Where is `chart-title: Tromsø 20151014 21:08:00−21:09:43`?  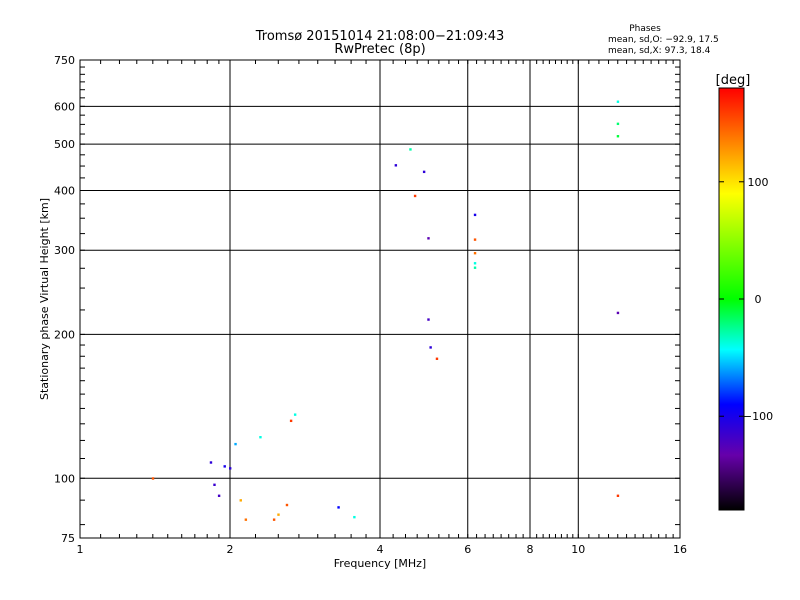 chart-title: Tromsø 20151014 21:08:00−21:09:43 is located at coordinates (380, 36).